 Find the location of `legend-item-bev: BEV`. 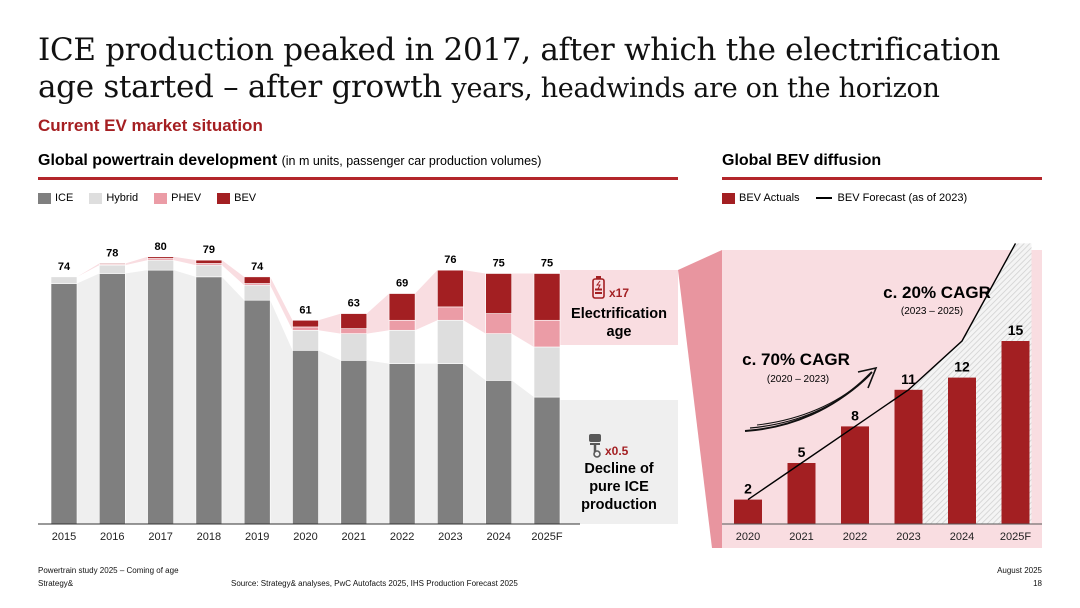

legend-item-bev: BEV is located at coordinates (236, 198).